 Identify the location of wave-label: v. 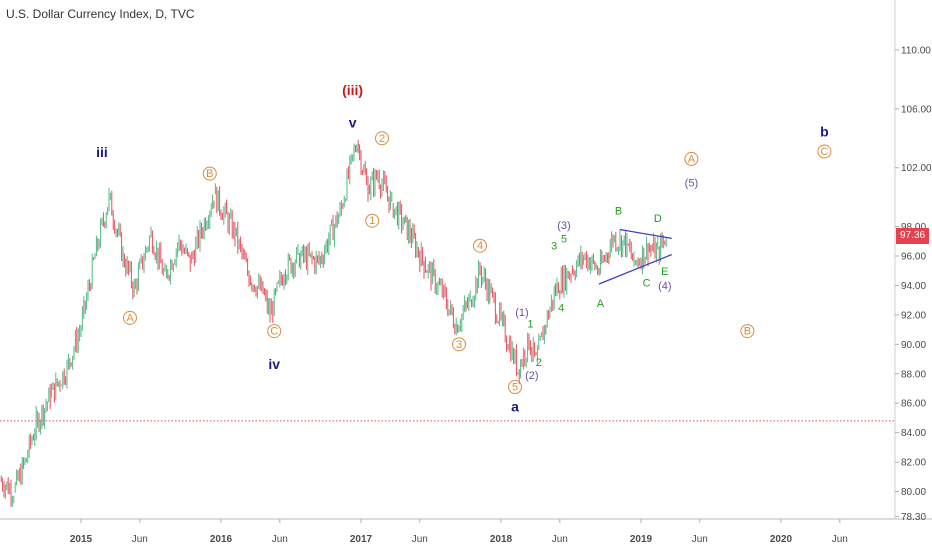
(353, 123).